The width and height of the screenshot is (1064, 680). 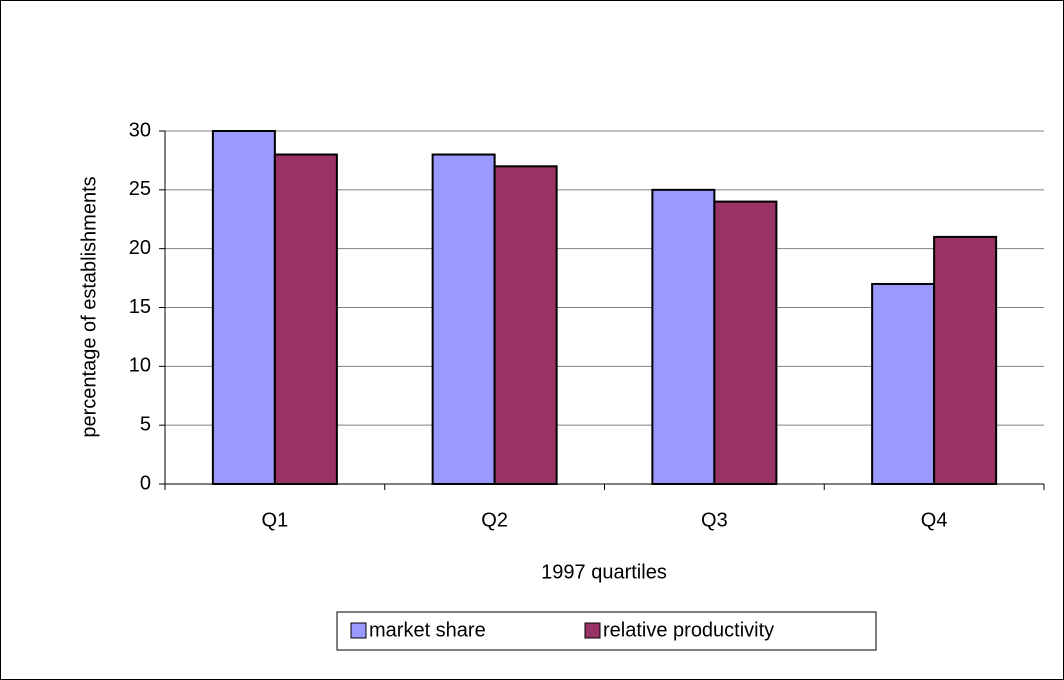 What do you see at coordinates (145, 424) in the screenshot?
I see `y-tick-label: 5` at bounding box center [145, 424].